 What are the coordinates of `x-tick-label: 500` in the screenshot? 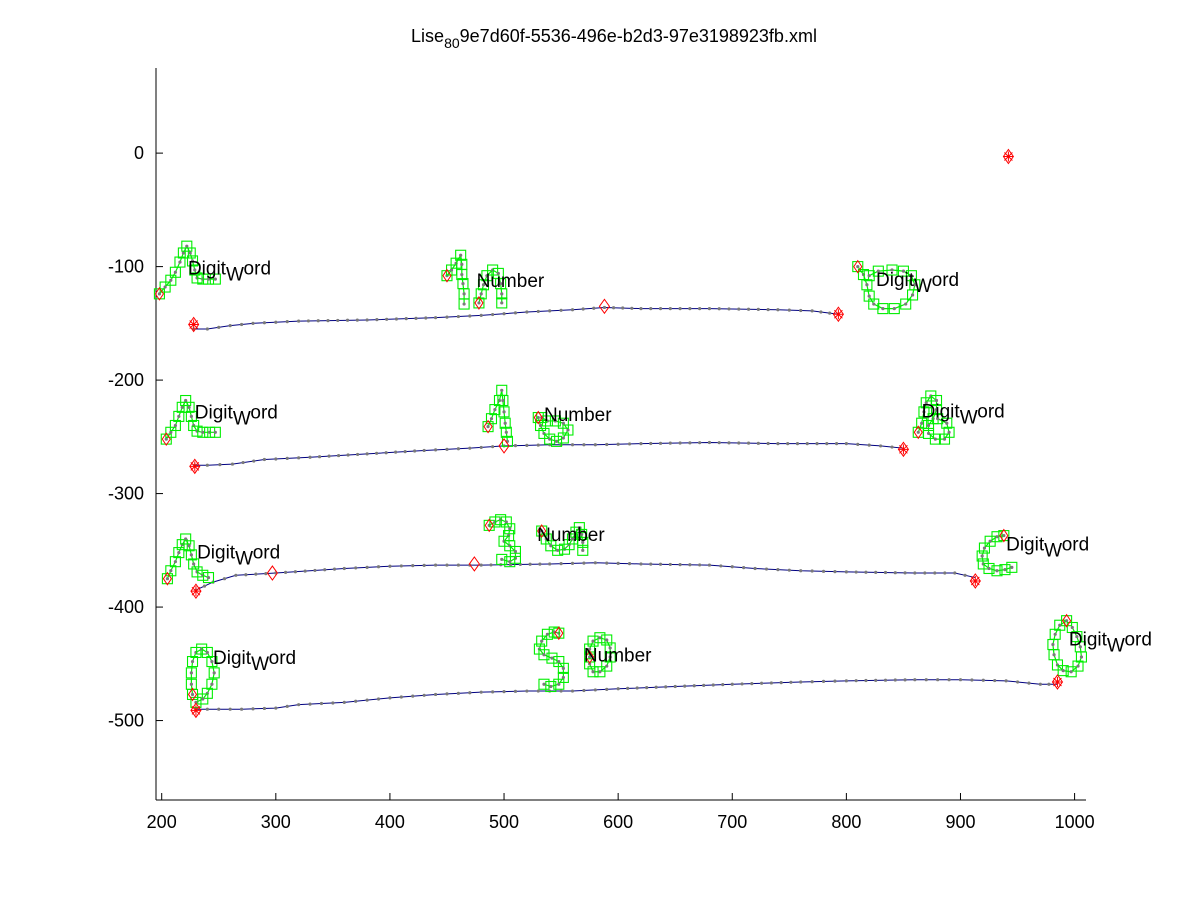 It's located at (504, 822).